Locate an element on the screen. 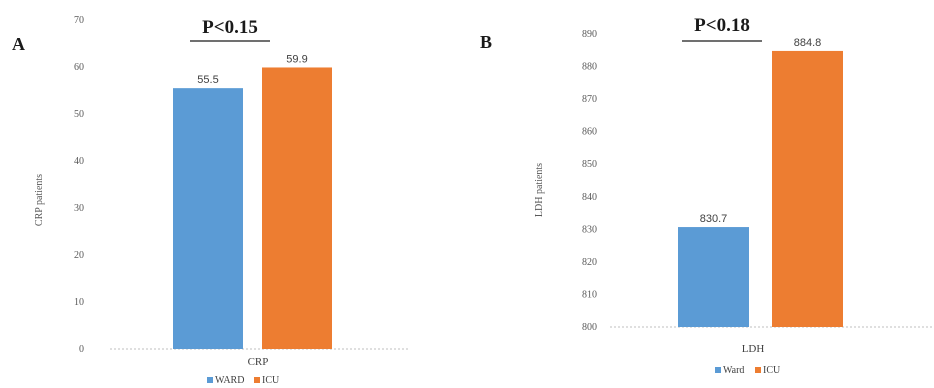  y-tick-label: 40 is located at coordinates (79, 161).